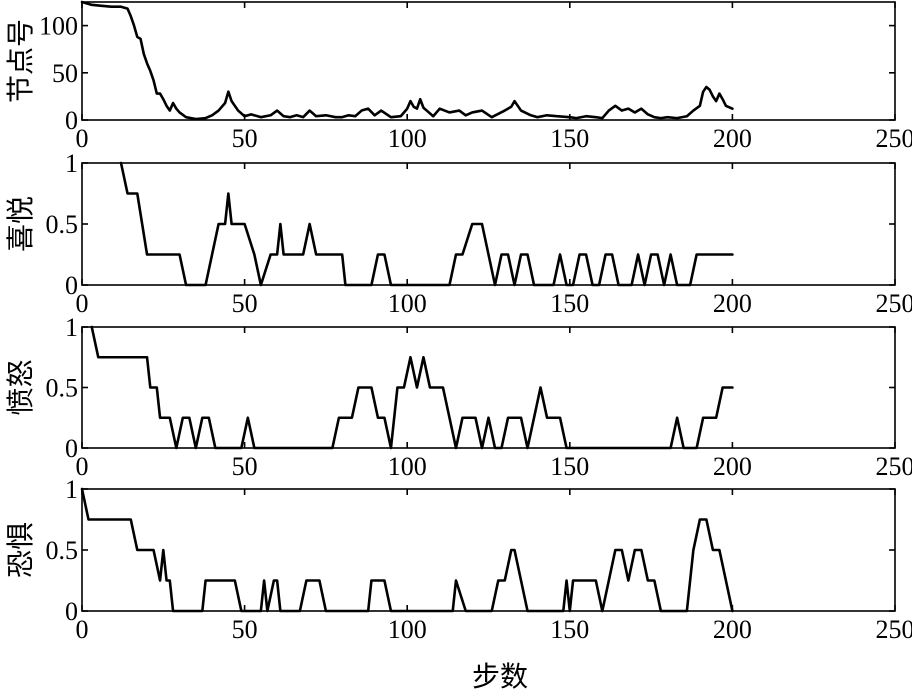 Image resolution: width=912 pixels, height=693 pixels. Describe the element at coordinates (20, 61) in the screenshot. I see `y-axis-label: 节点号` at that location.